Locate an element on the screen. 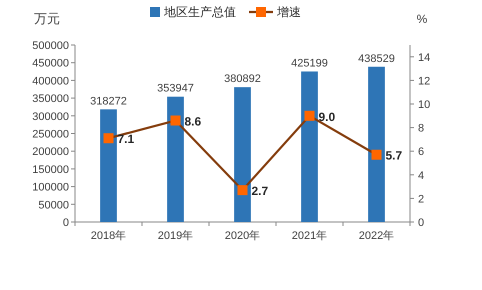 This screenshot has height=290, width=482. data-label: 8.6 is located at coordinates (193, 121).